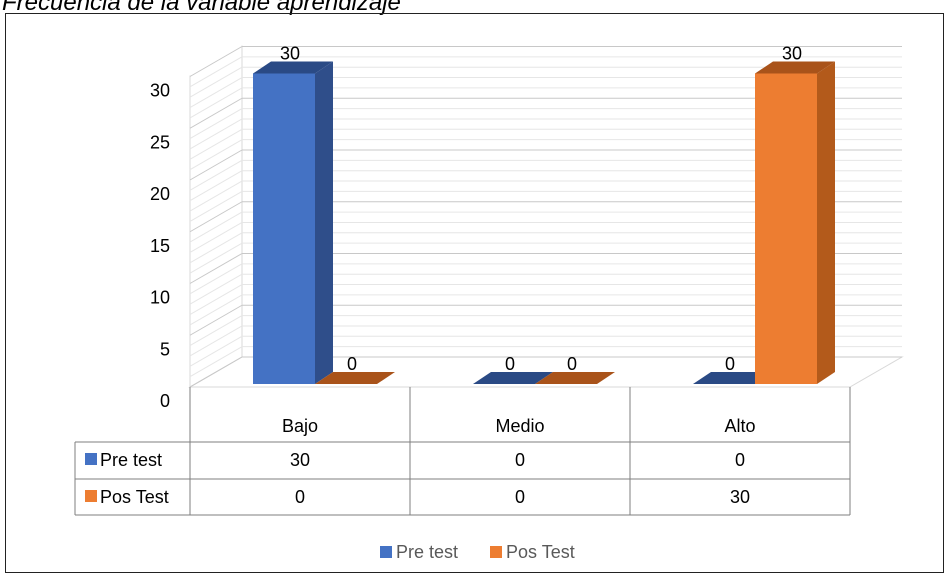 Image resolution: width=950 pixels, height=576 pixels. What do you see at coordinates (427, 552) in the screenshot?
I see `legend-label: Pre test` at bounding box center [427, 552].